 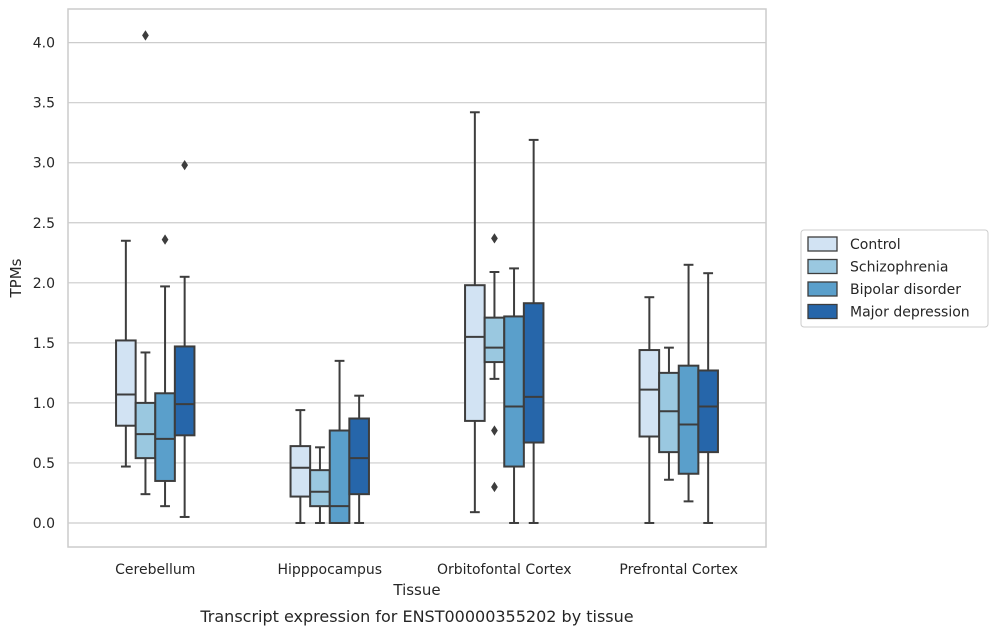 What do you see at coordinates (416, 590) in the screenshot?
I see `x-axis-title: Tissue` at bounding box center [416, 590].